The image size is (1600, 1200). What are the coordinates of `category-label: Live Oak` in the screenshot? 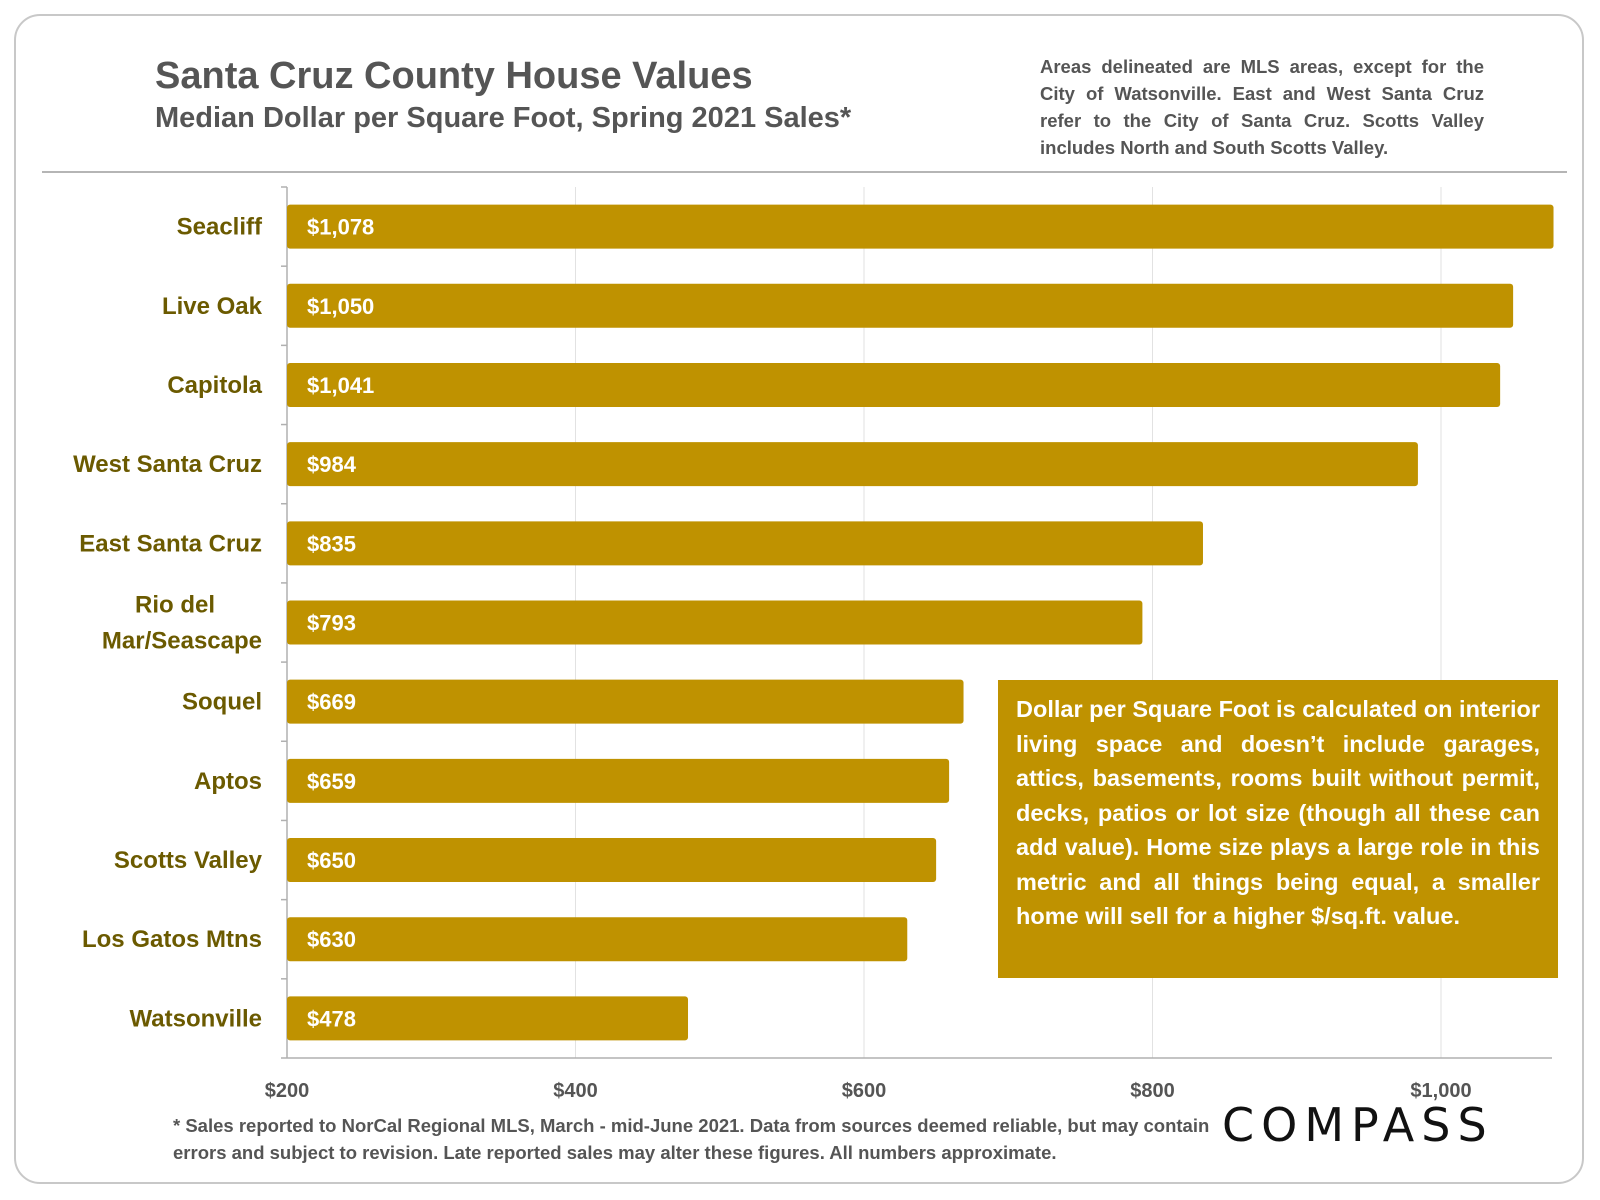 It's located at (212, 306).